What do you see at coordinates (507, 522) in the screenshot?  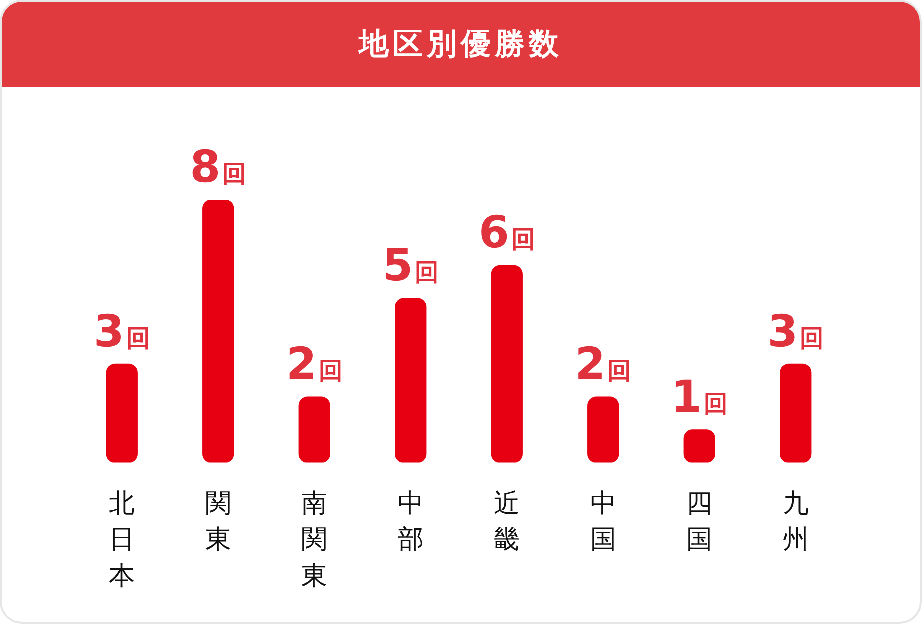 I see `x-tick-label: 近畿` at bounding box center [507, 522].